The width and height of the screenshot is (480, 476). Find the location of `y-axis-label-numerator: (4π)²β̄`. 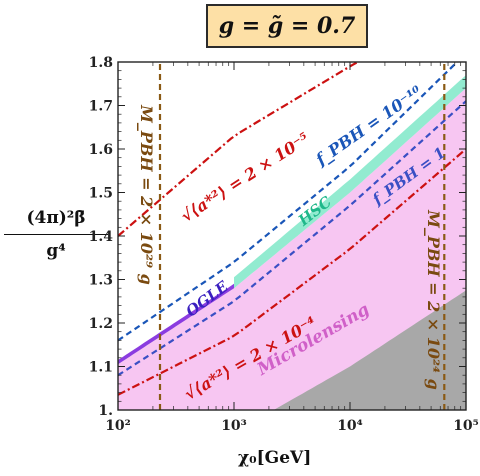

y-axis-label-numerator: (4π)²β̄ is located at coordinates (56, 221).